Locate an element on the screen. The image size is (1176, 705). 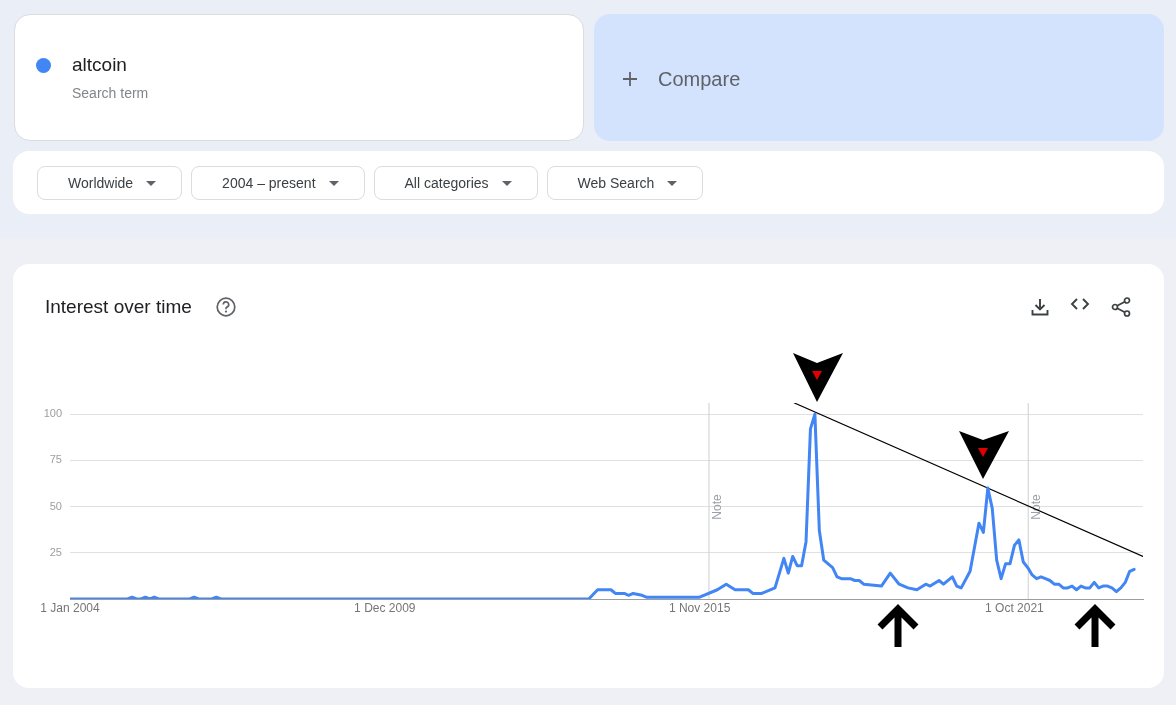
text: 2004 – present is located at coordinates (269, 183).